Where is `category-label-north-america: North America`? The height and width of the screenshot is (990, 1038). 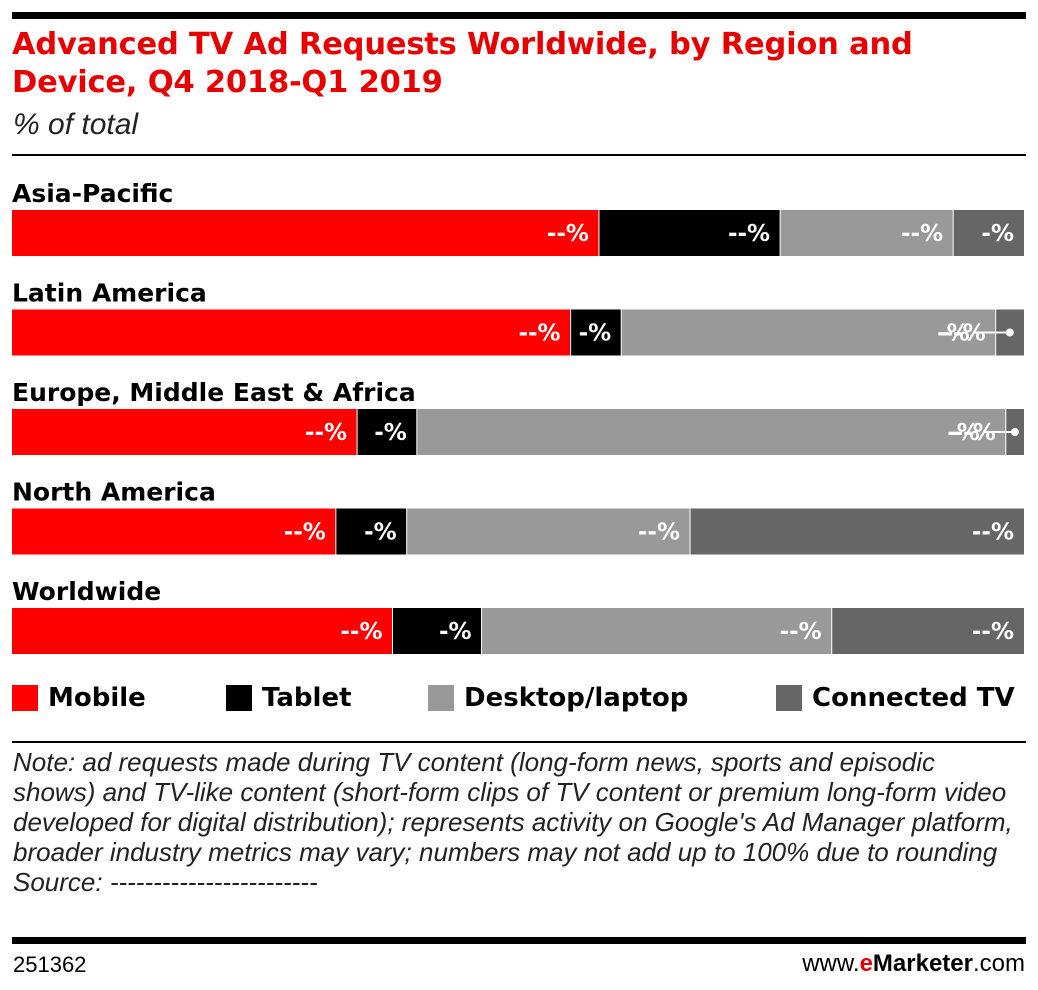
category-label-north-america: North America is located at coordinates (114, 492).